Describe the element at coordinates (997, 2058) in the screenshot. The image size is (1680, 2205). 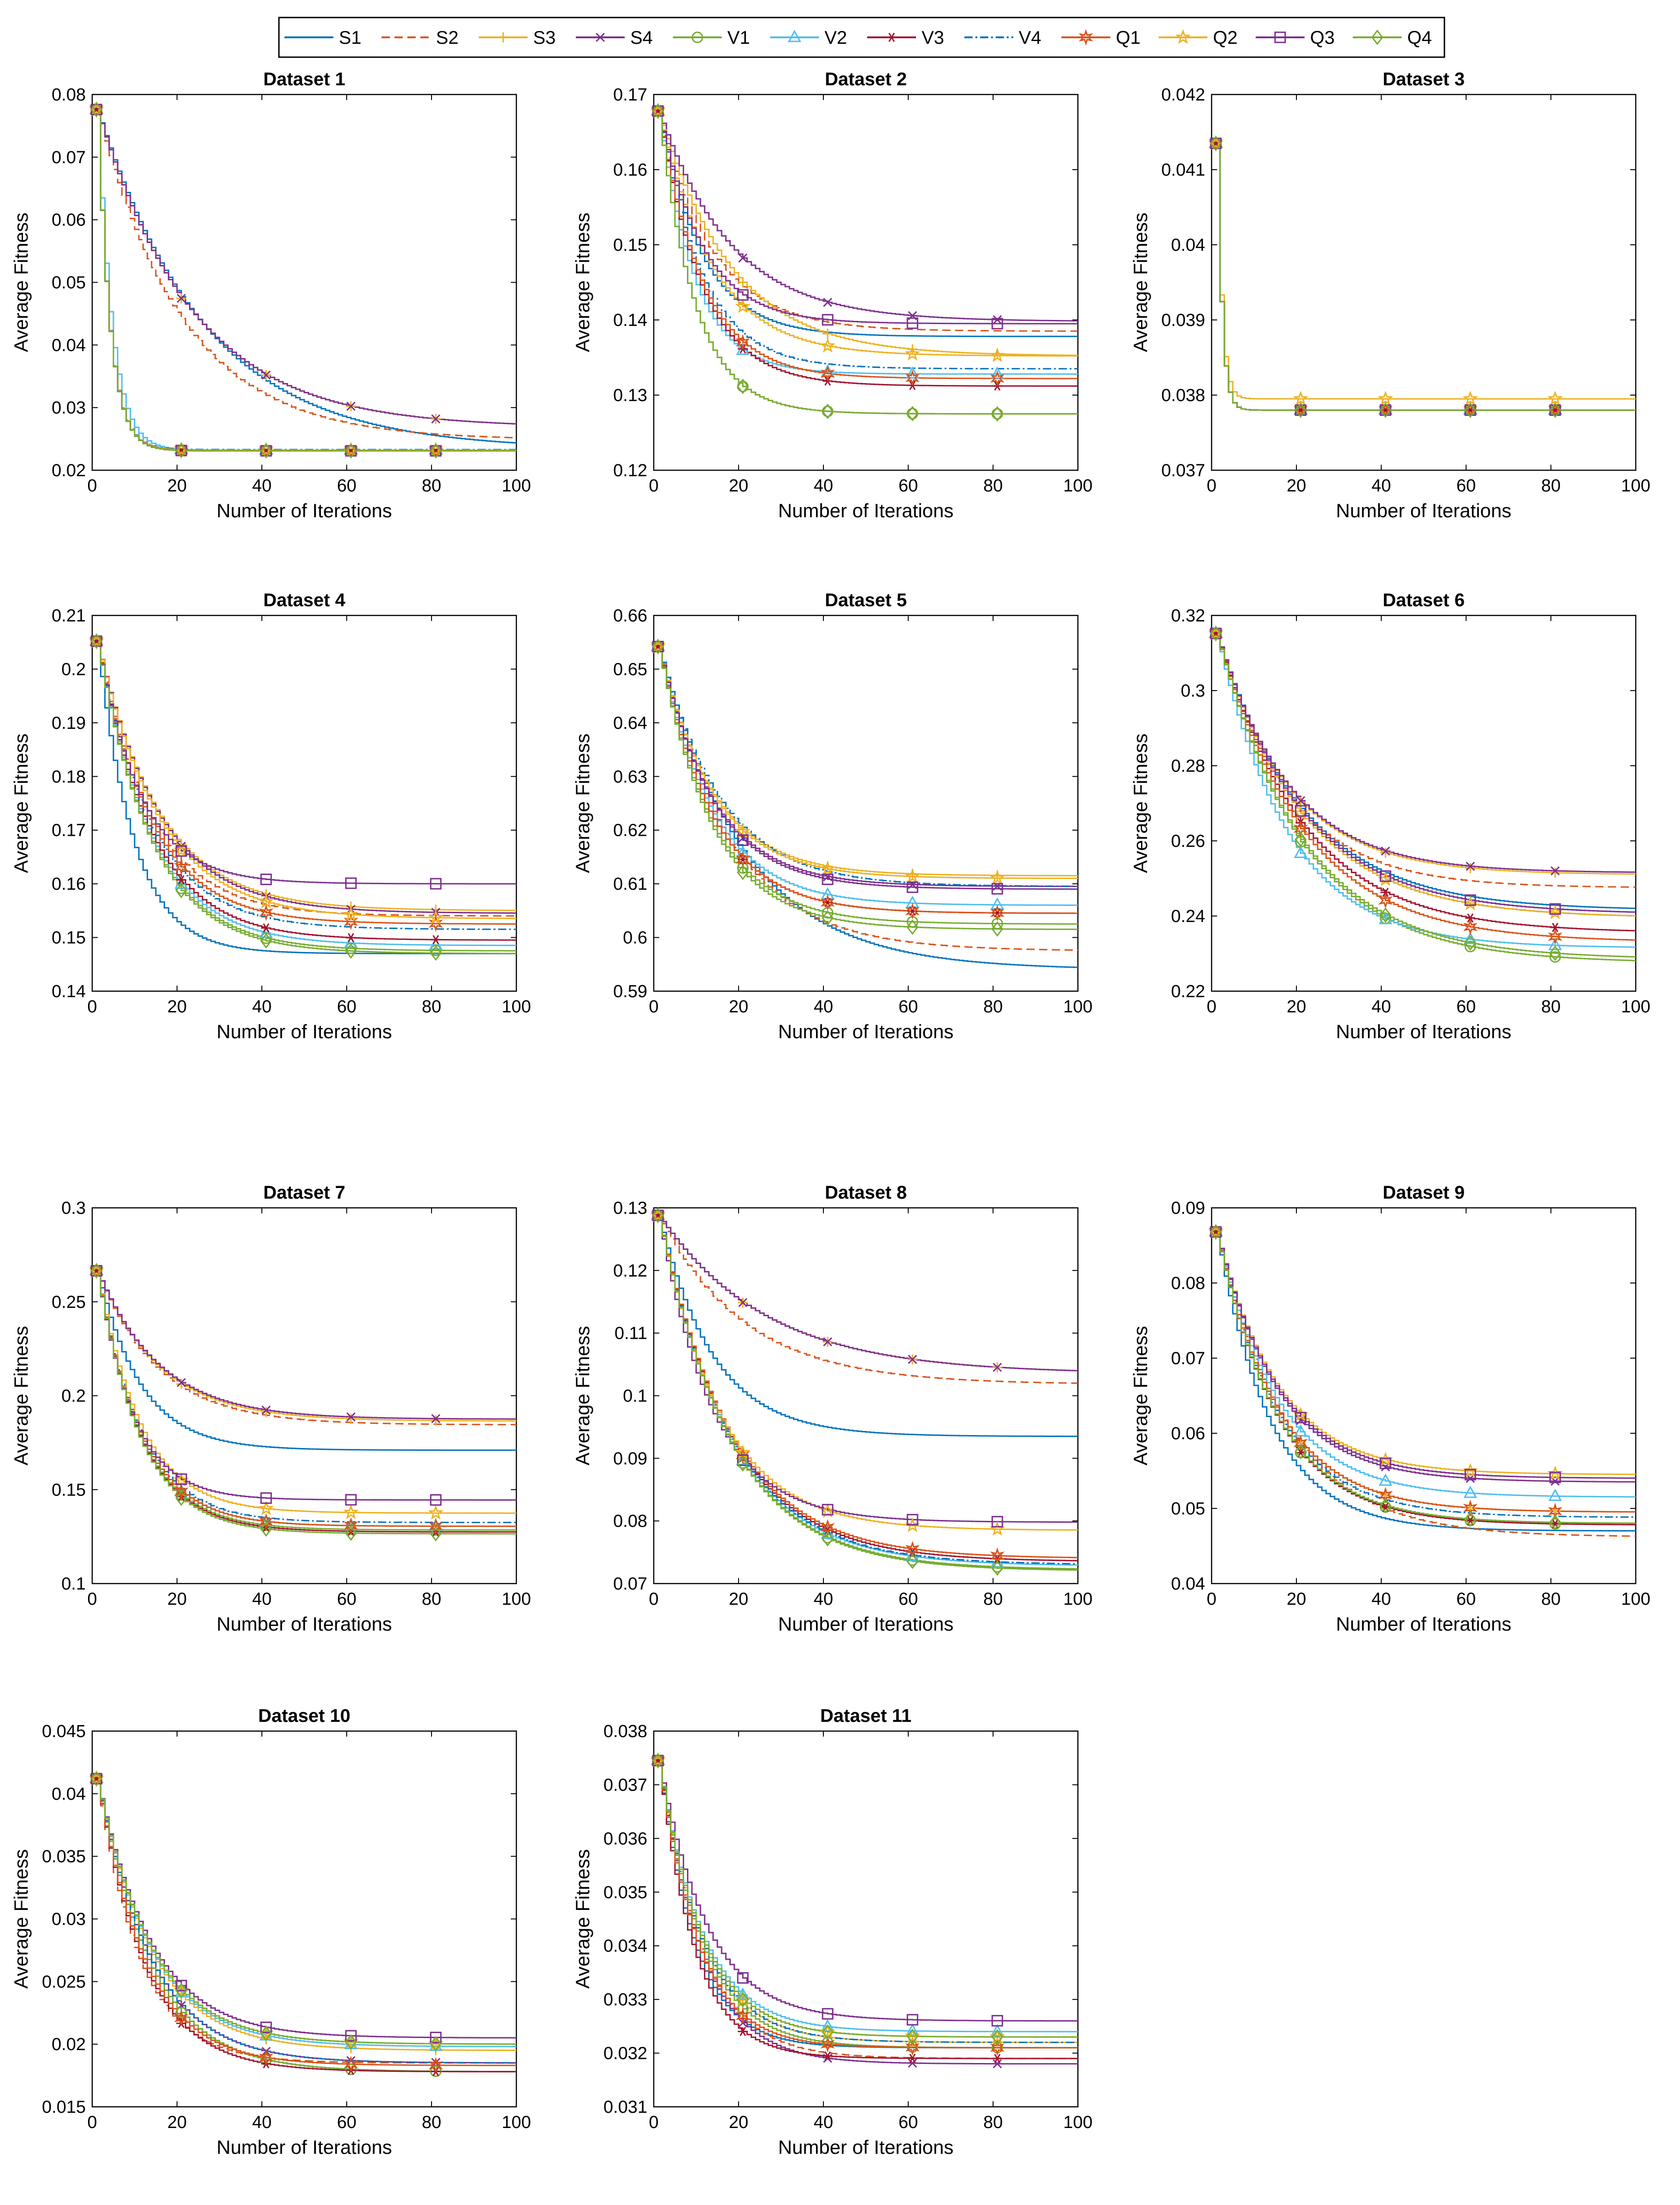
I see `data-point-v3` at that location.